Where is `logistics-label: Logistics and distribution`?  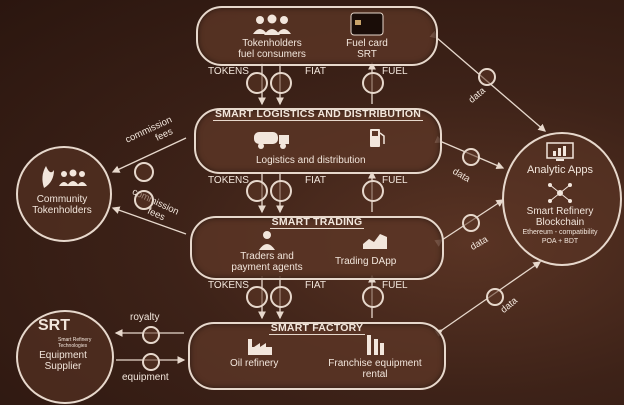
logistics-label: Logistics and distribution is located at coordinates (311, 160).